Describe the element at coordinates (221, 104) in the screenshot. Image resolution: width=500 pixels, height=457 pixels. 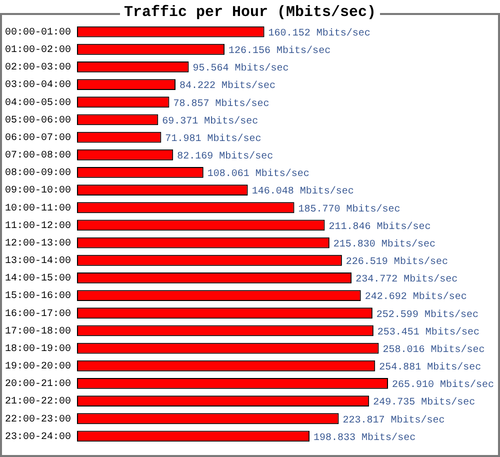
I see `data-label: 78.857 Mbits/sec` at that location.